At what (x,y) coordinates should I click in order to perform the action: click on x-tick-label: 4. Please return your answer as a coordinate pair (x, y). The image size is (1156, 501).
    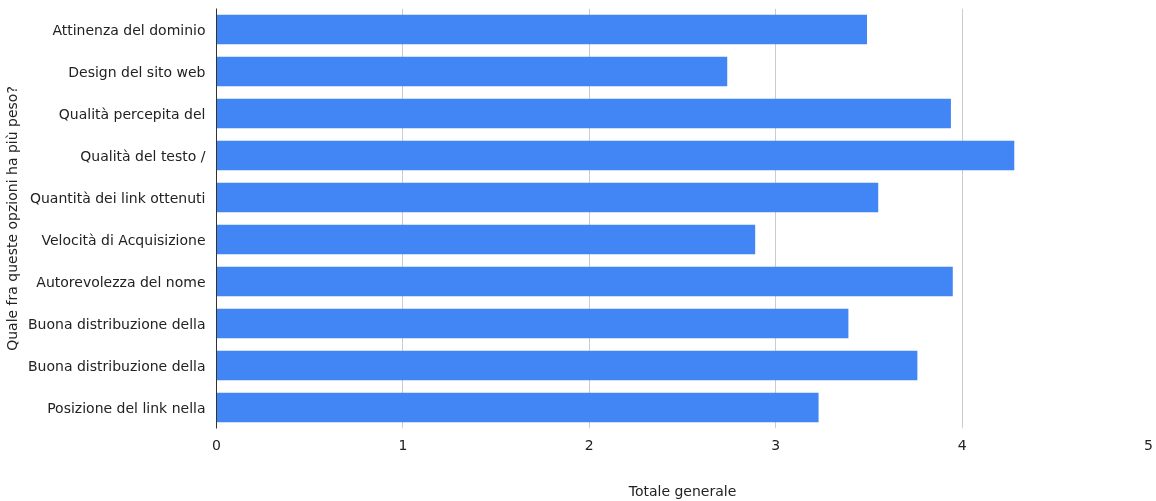
    Looking at the image, I should click on (962, 444).